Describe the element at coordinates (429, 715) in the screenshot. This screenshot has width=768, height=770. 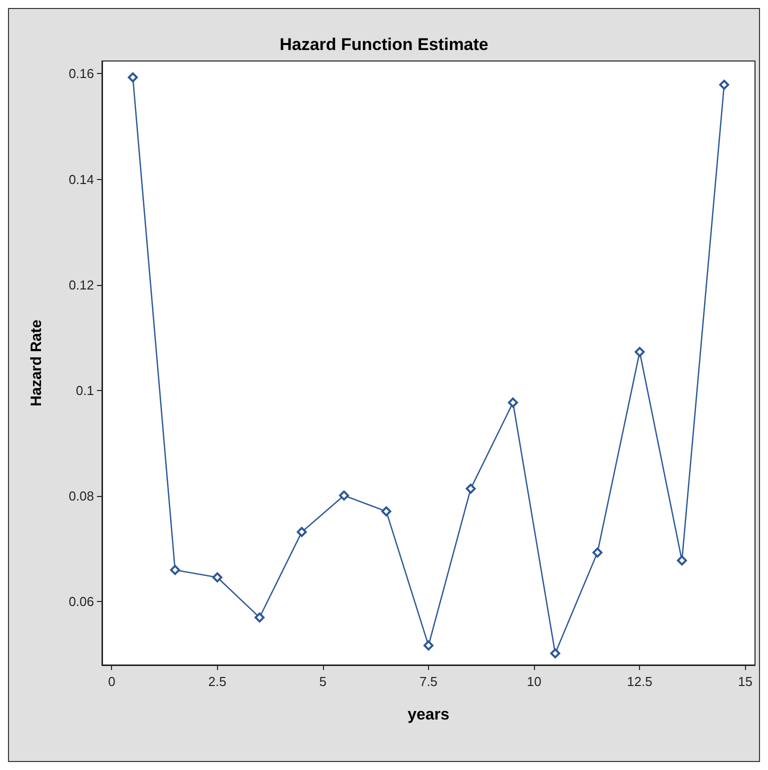
I see `x-axis-title: years` at that location.